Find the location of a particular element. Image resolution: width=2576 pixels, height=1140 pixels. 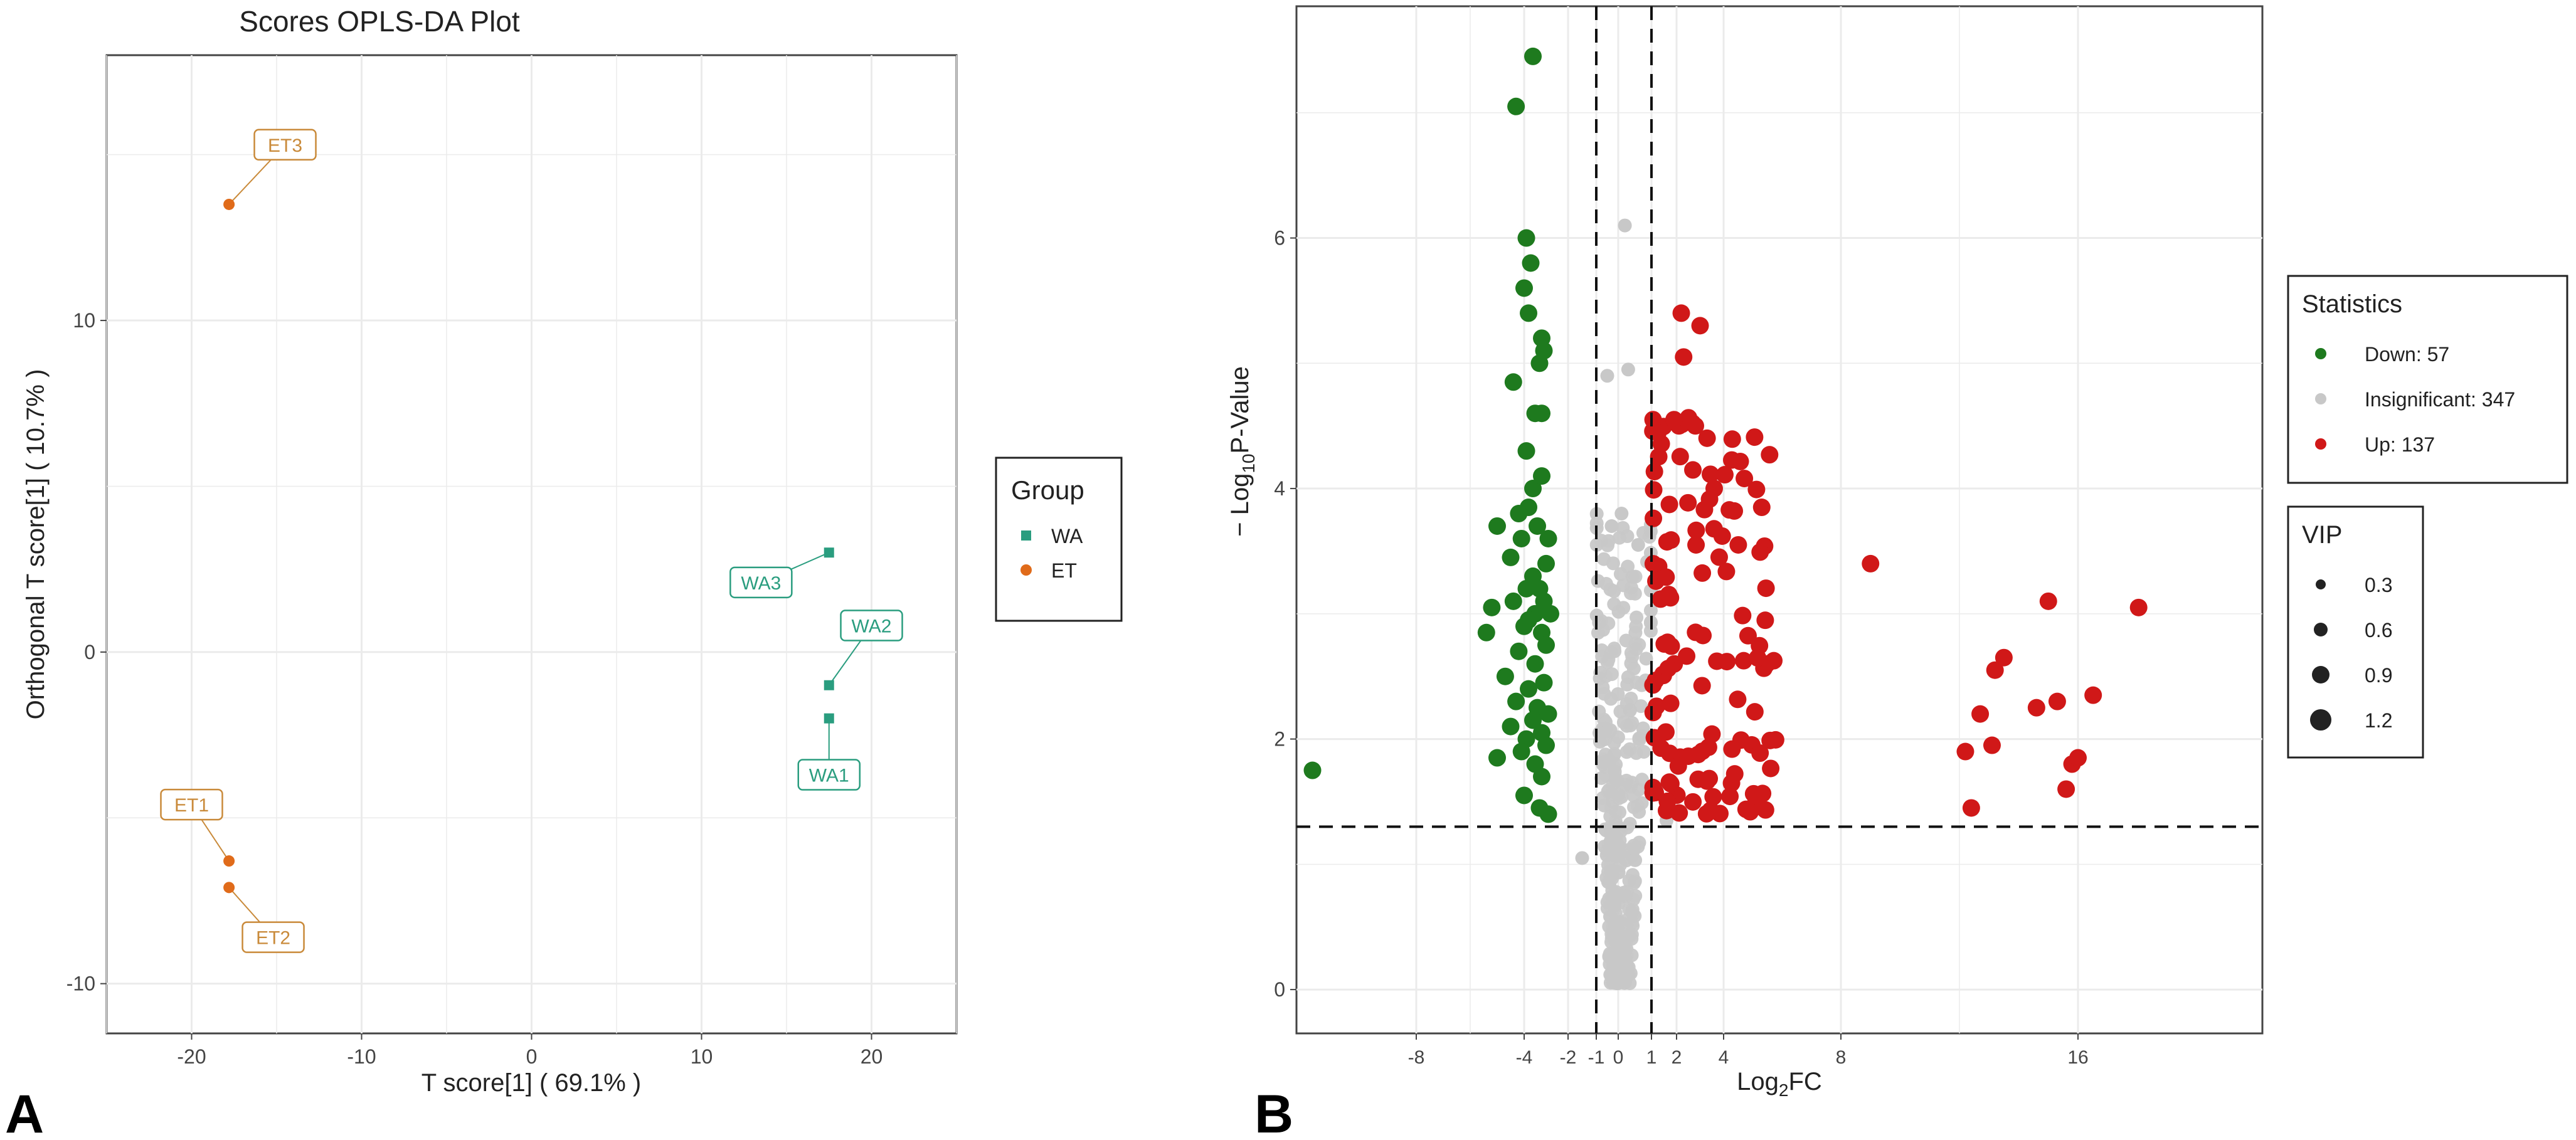

point-wa1 is located at coordinates (829, 719).